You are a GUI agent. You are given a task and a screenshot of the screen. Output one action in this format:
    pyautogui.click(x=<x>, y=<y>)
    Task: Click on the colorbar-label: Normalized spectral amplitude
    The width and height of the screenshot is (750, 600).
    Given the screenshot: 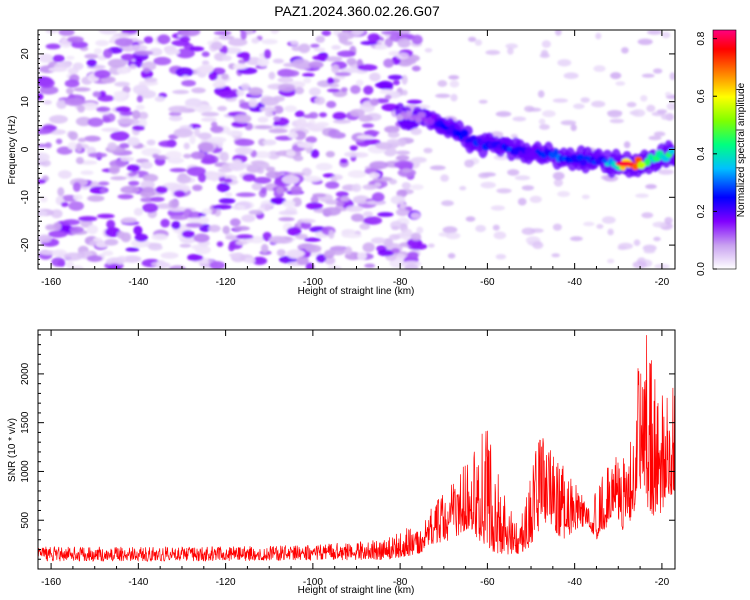 What is the action you would take?
    pyautogui.click(x=741, y=149)
    